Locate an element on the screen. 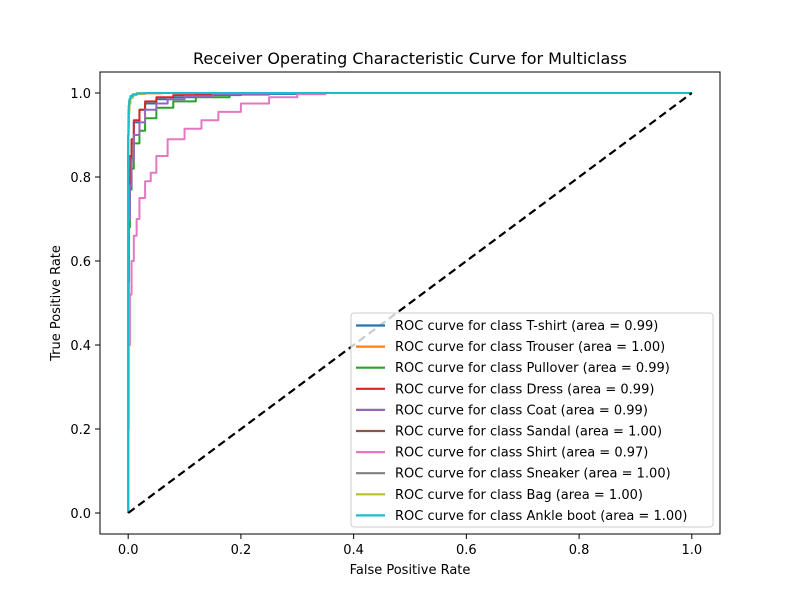  y-tick-label: 1.0 is located at coordinates (80, 94).